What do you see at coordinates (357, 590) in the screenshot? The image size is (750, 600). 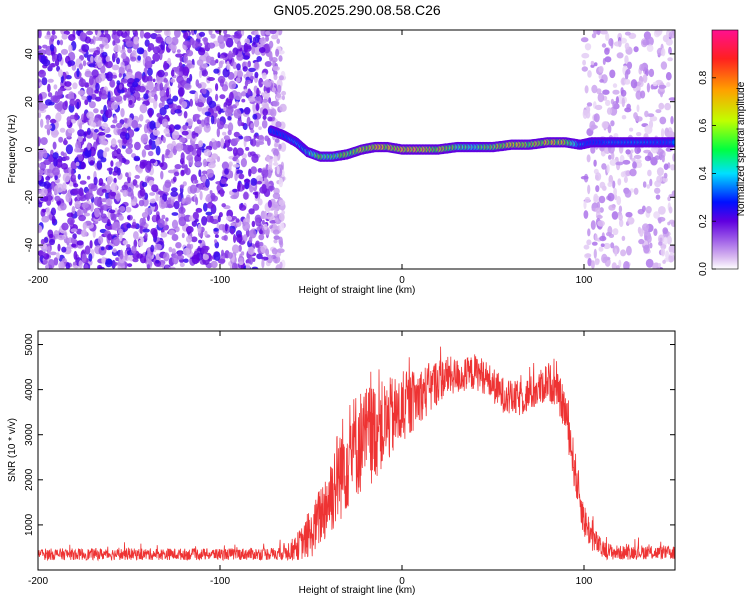 I see `snr-x-label: Height of straight line (km)` at bounding box center [357, 590].